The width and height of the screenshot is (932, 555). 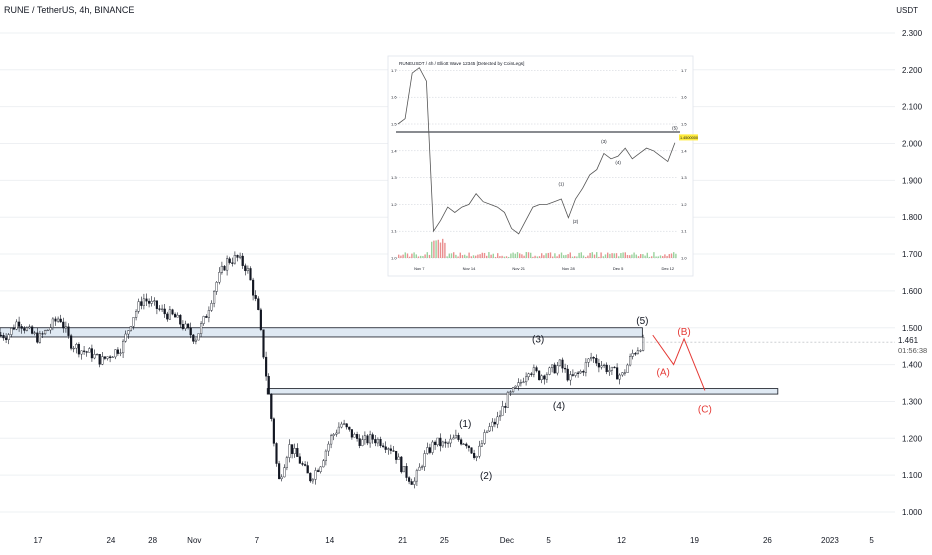 What do you see at coordinates (675, 127) in the screenshot?
I see `inset-wave-label: (5)` at bounding box center [675, 127].